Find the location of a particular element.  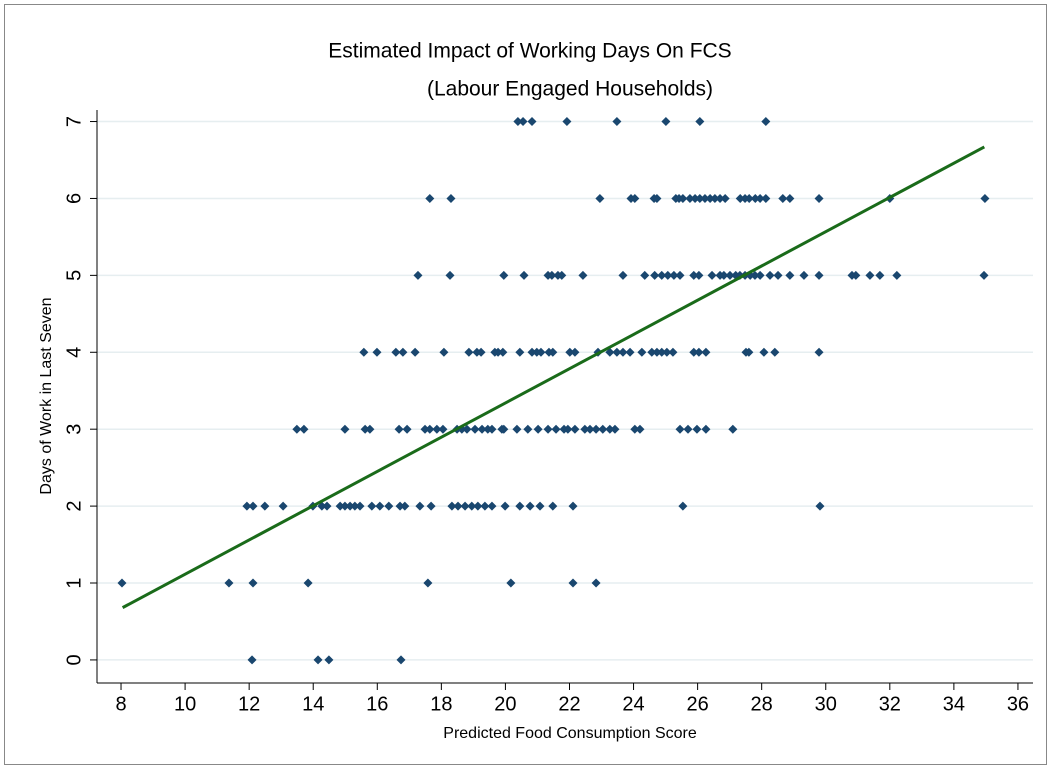

y-tick-label: 1 is located at coordinates (74, 582).